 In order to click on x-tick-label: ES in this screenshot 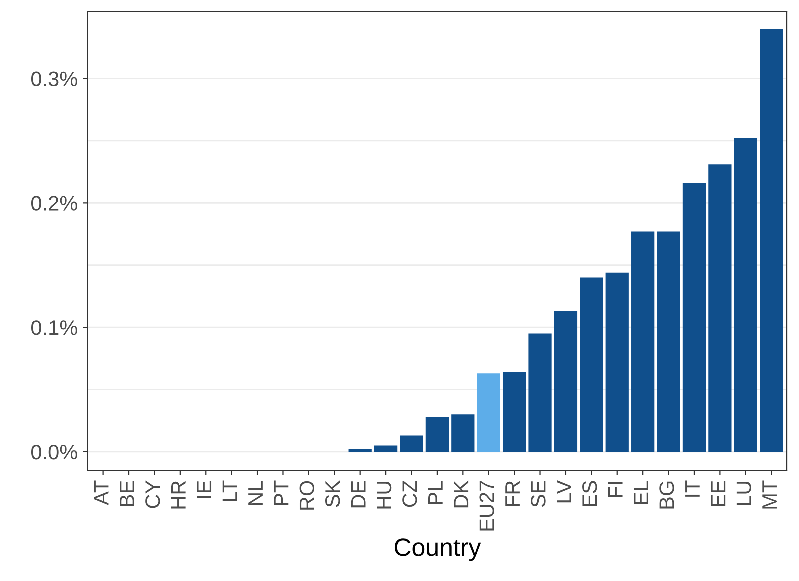, I will do `click(590, 493)`.